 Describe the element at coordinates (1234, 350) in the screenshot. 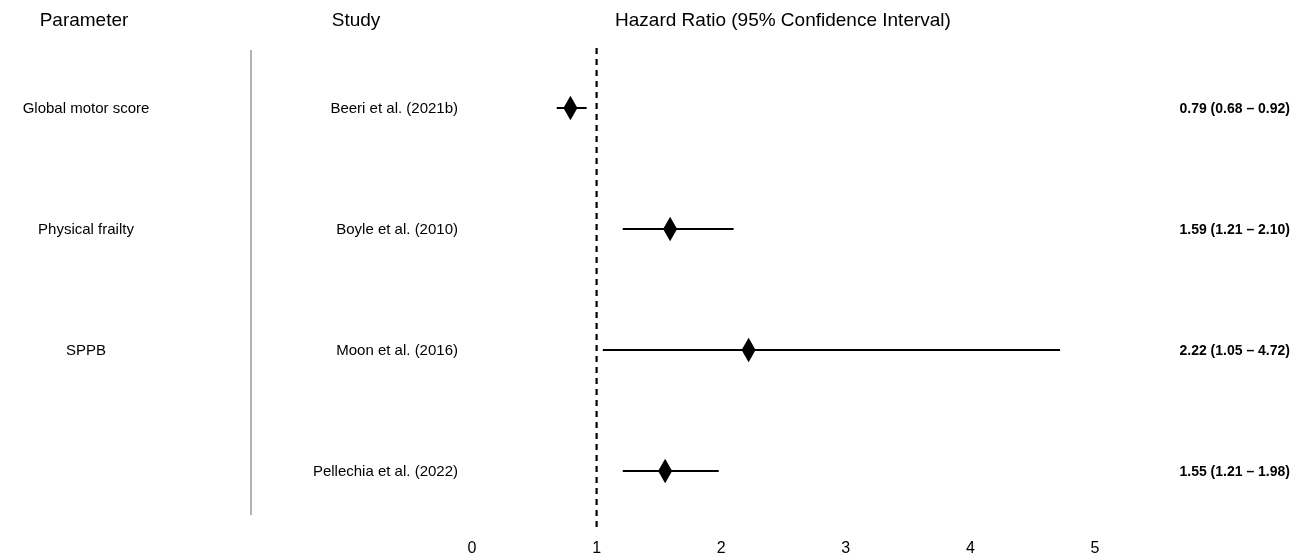

I see `data-label: 2.22 (1.05 – 4.72)` at that location.